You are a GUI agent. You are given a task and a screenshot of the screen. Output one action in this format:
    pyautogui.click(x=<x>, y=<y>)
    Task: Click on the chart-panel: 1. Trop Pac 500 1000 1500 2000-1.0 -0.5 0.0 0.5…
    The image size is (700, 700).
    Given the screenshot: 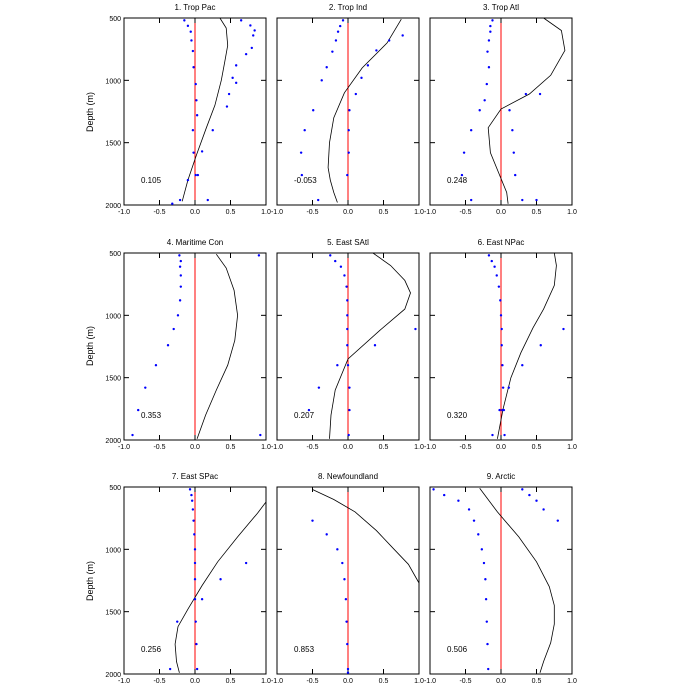 What is the action you would take?
    pyautogui.click(x=188, y=109)
    